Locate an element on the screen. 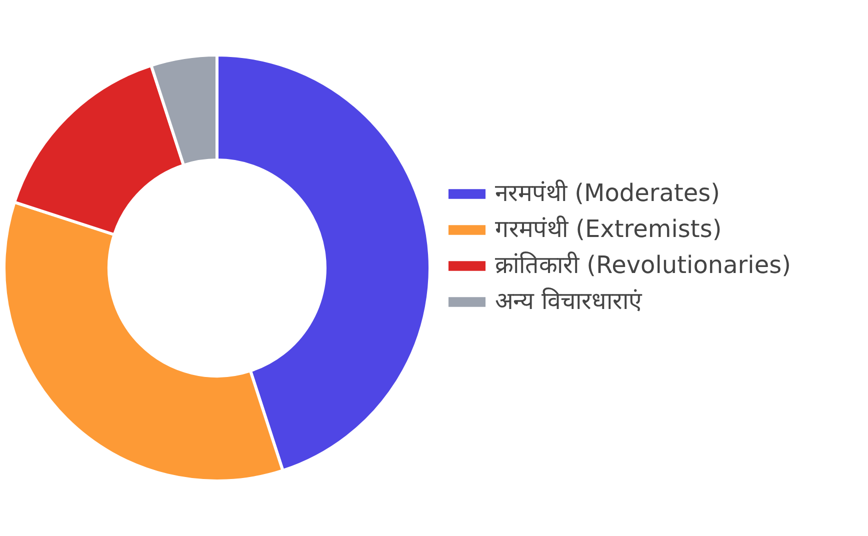 The image size is (868, 536). legend-label: गरमपंथी (Extremists) is located at coordinates (608, 229).